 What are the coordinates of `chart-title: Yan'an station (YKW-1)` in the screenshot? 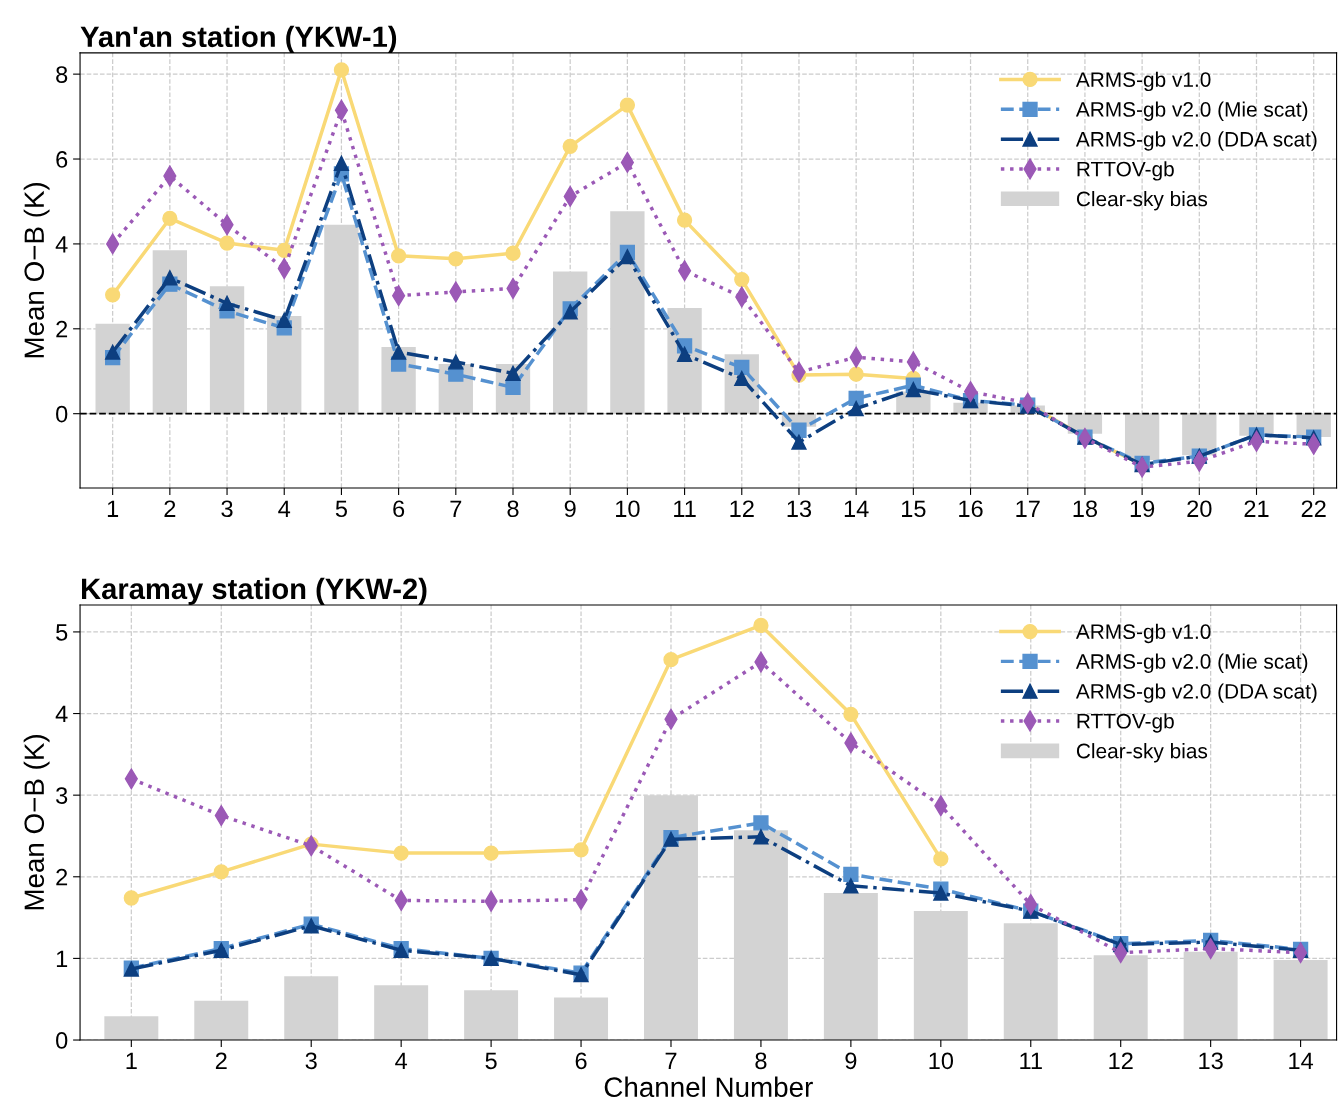 It's located at (238, 39).